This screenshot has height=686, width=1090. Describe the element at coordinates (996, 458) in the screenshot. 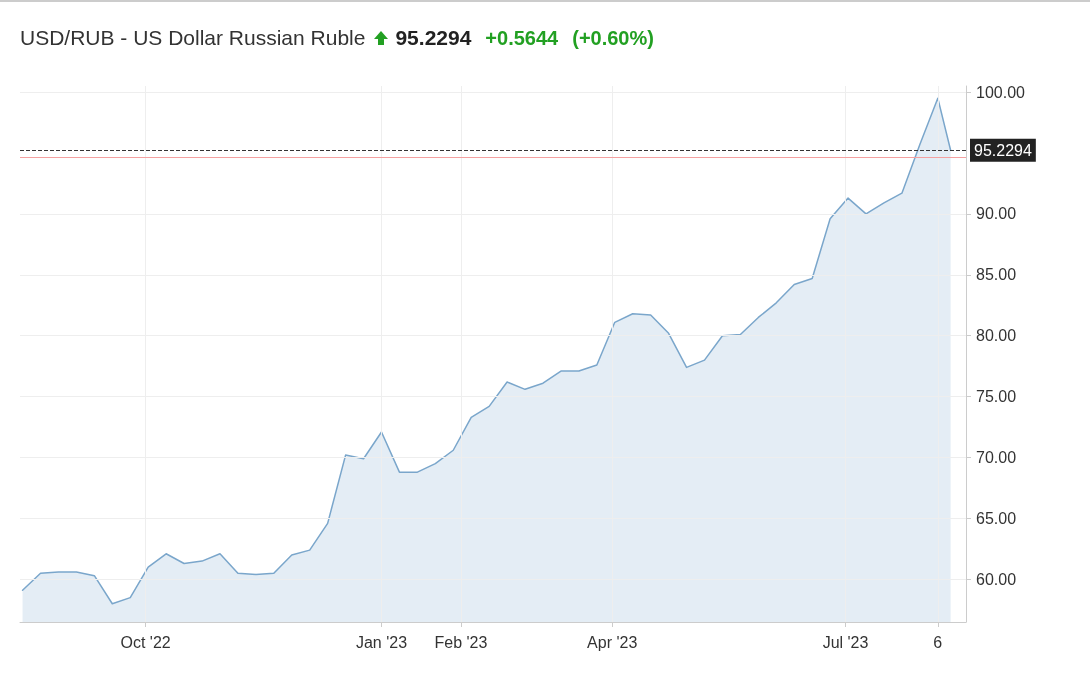

I see `y-tick-label: 70.00` at that location.